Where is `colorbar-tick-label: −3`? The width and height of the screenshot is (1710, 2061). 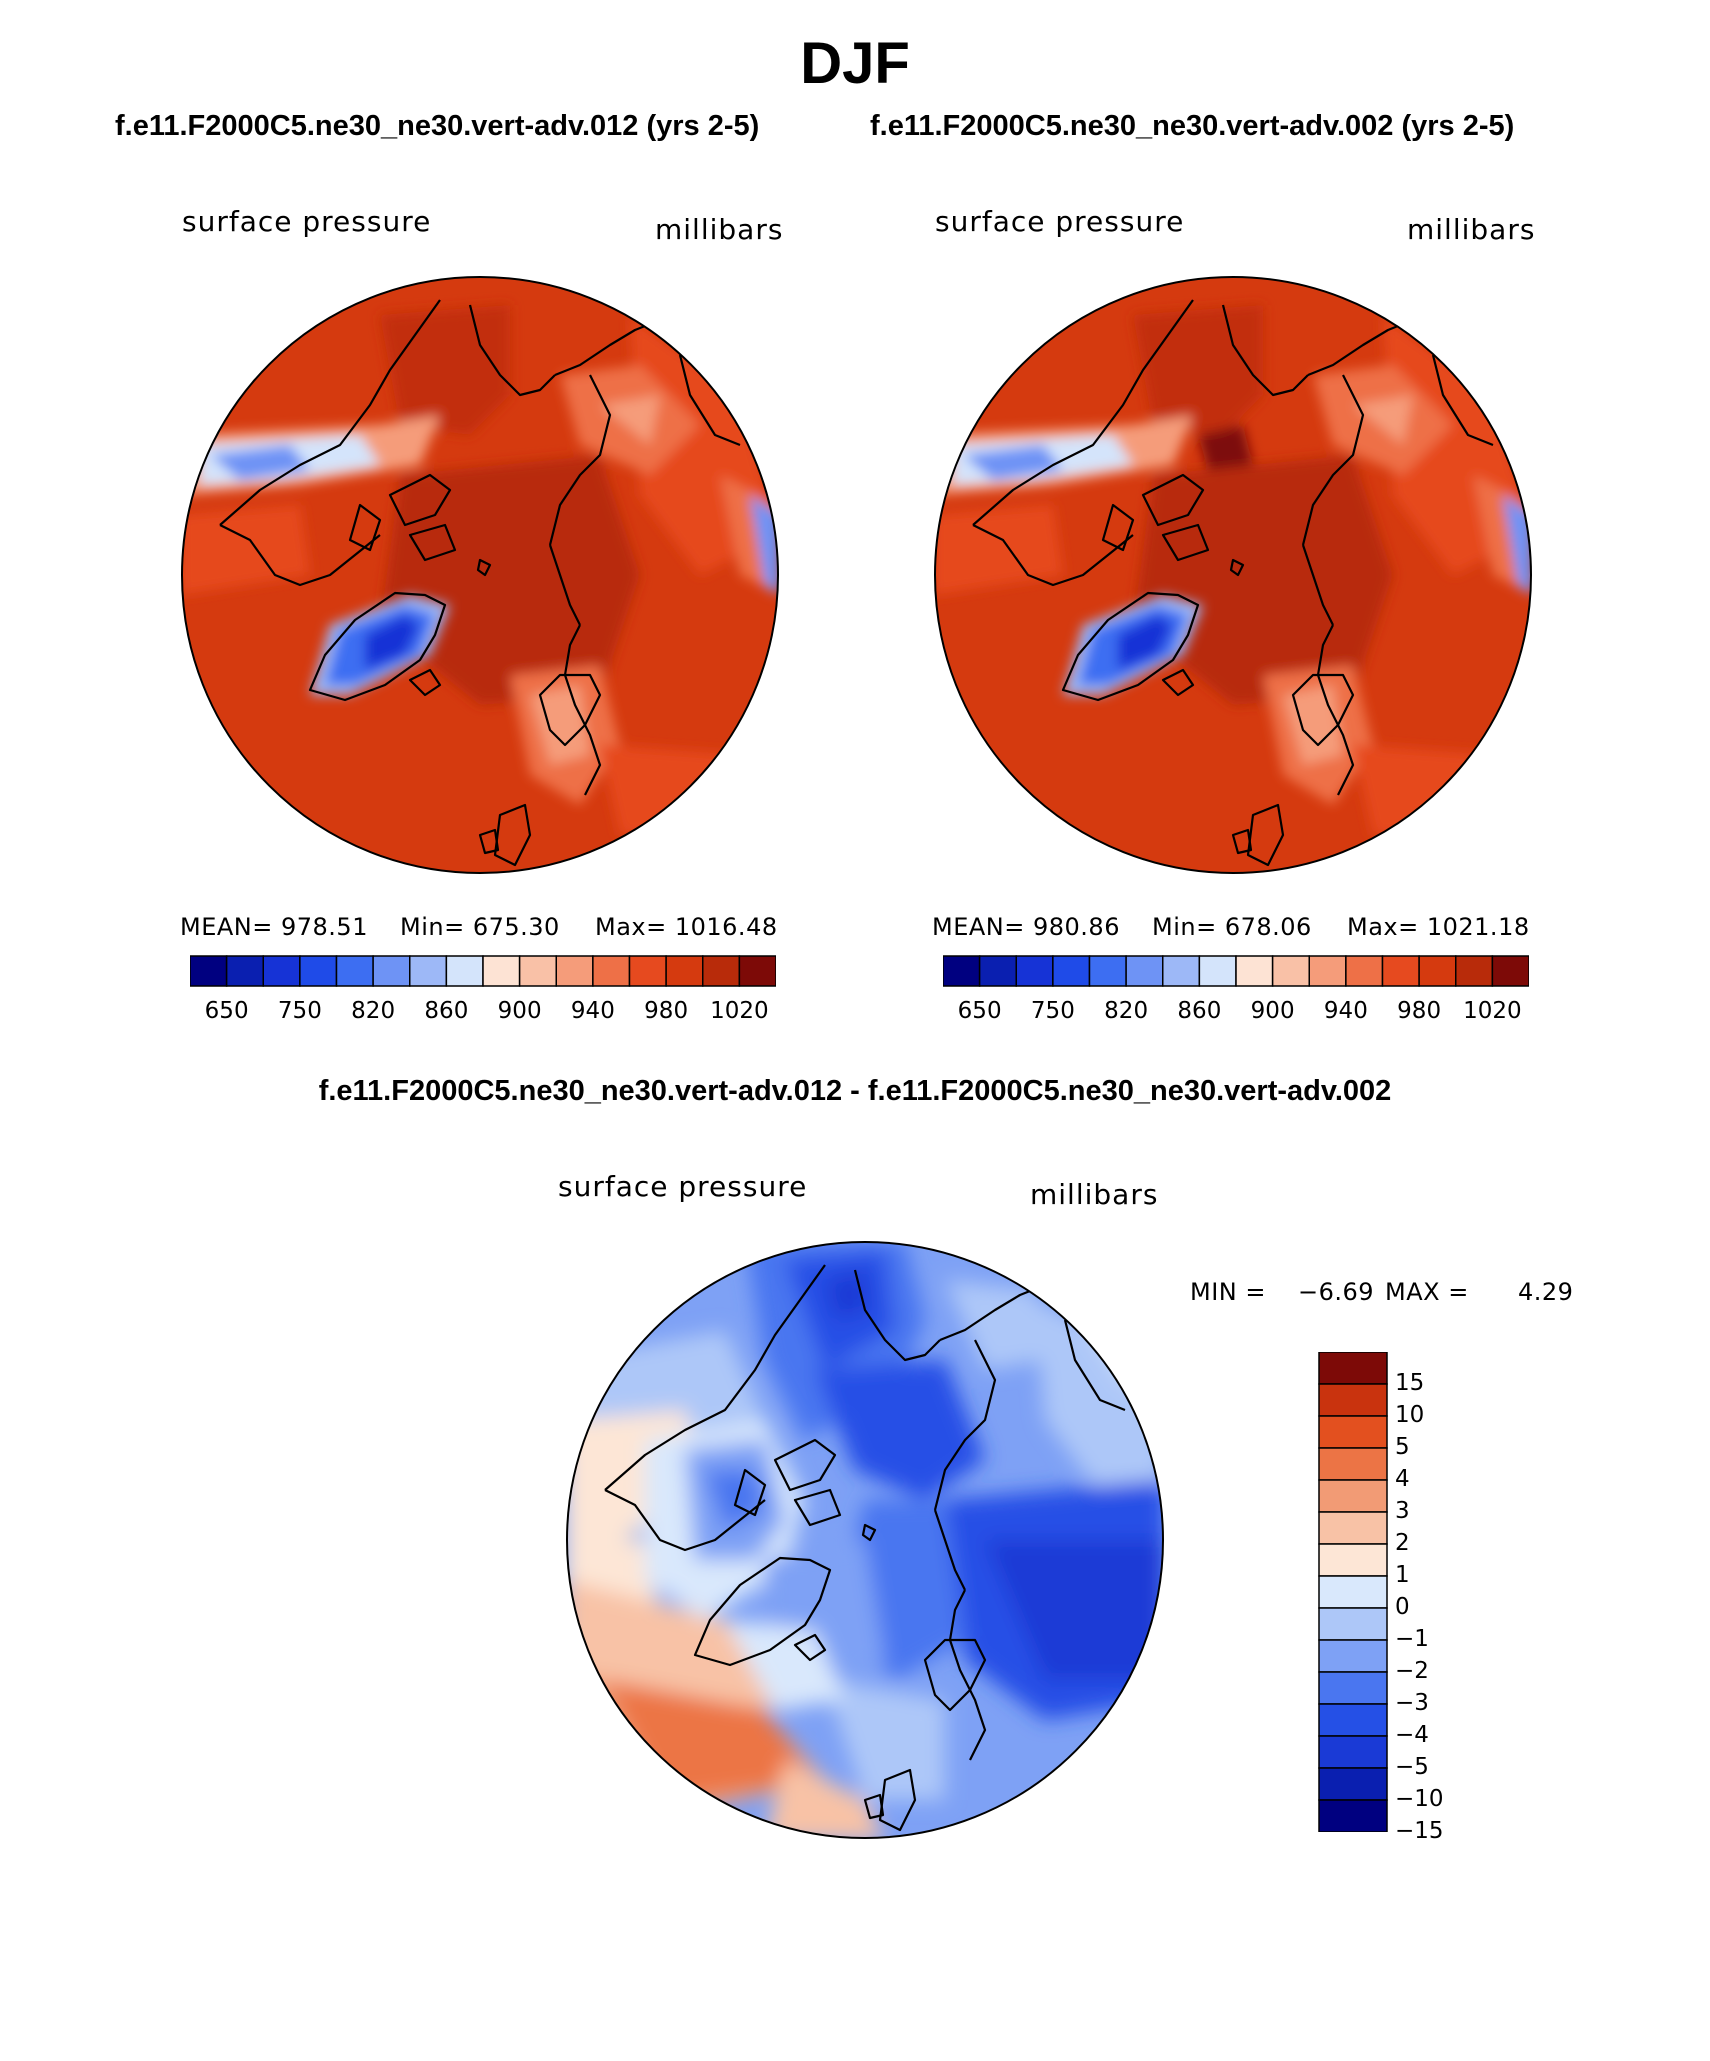
colorbar-tick-label: −3 is located at coordinates (1412, 1703).